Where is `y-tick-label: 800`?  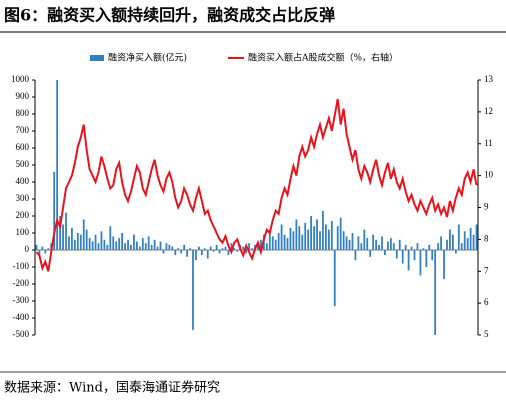
y-tick-label: 800 is located at coordinates (23, 113).